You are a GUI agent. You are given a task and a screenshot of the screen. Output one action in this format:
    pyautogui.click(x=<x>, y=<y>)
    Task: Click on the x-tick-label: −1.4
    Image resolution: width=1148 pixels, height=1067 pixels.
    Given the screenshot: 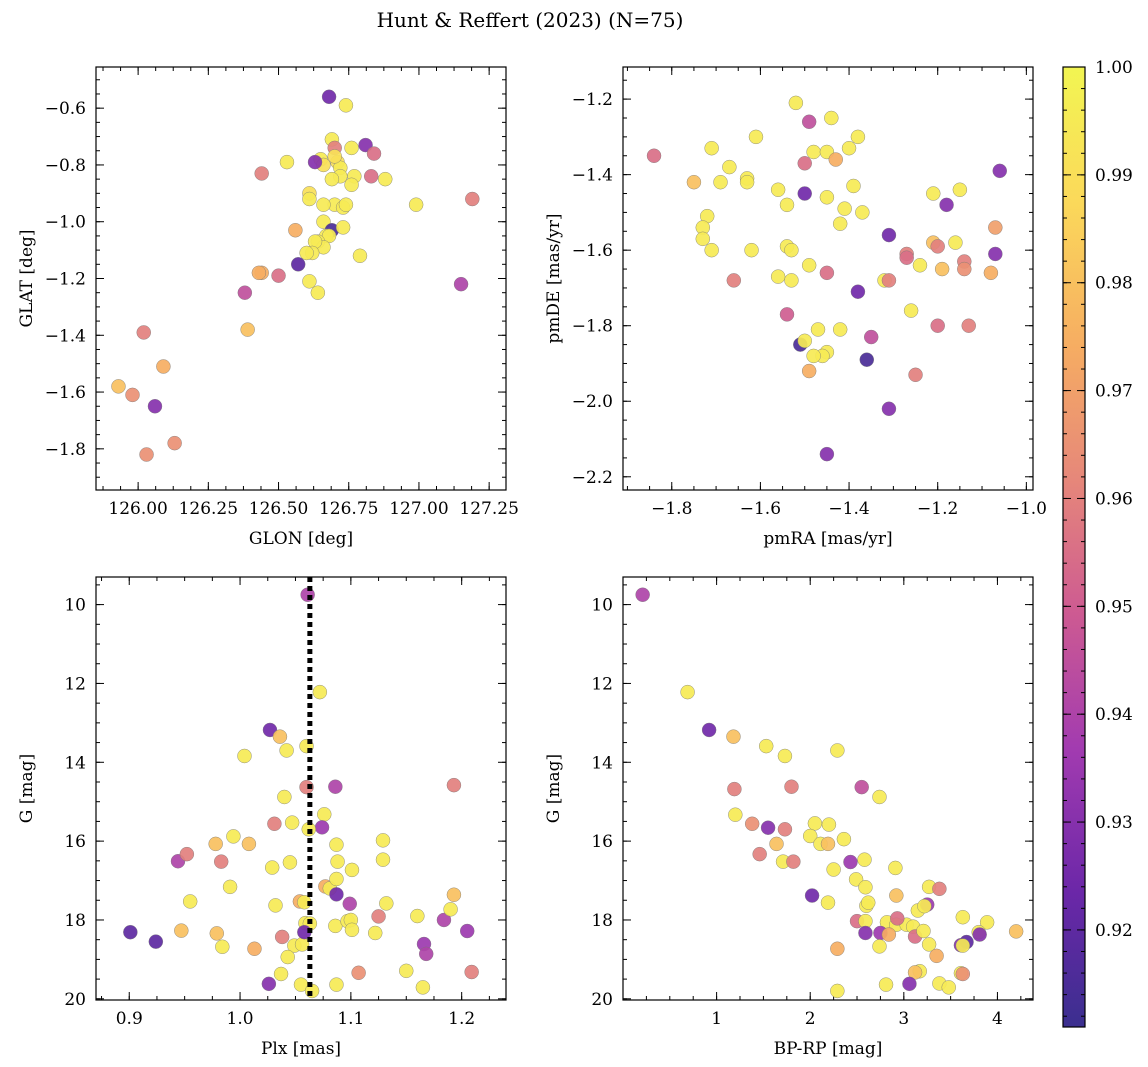 What is the action you would take?
    pyautogui.click(x=848, y=509)
    